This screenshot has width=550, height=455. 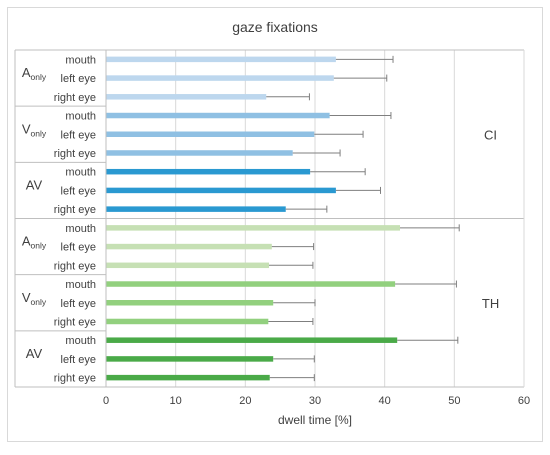 What do you see at coordinates (106, 401) in the screenshot?
I see `x-tick-label: 0` at bounding box center [106, 401].